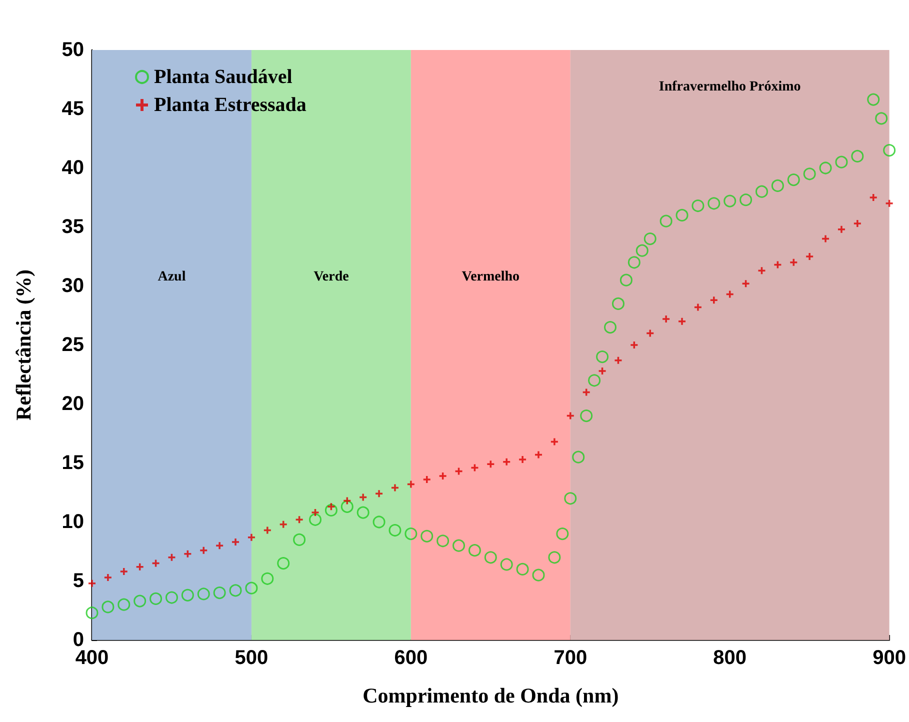  What do you see at coordinates (251, 658) in the screenshot?
I see `x-tick-label: 500` at bounding box center [251, 658].